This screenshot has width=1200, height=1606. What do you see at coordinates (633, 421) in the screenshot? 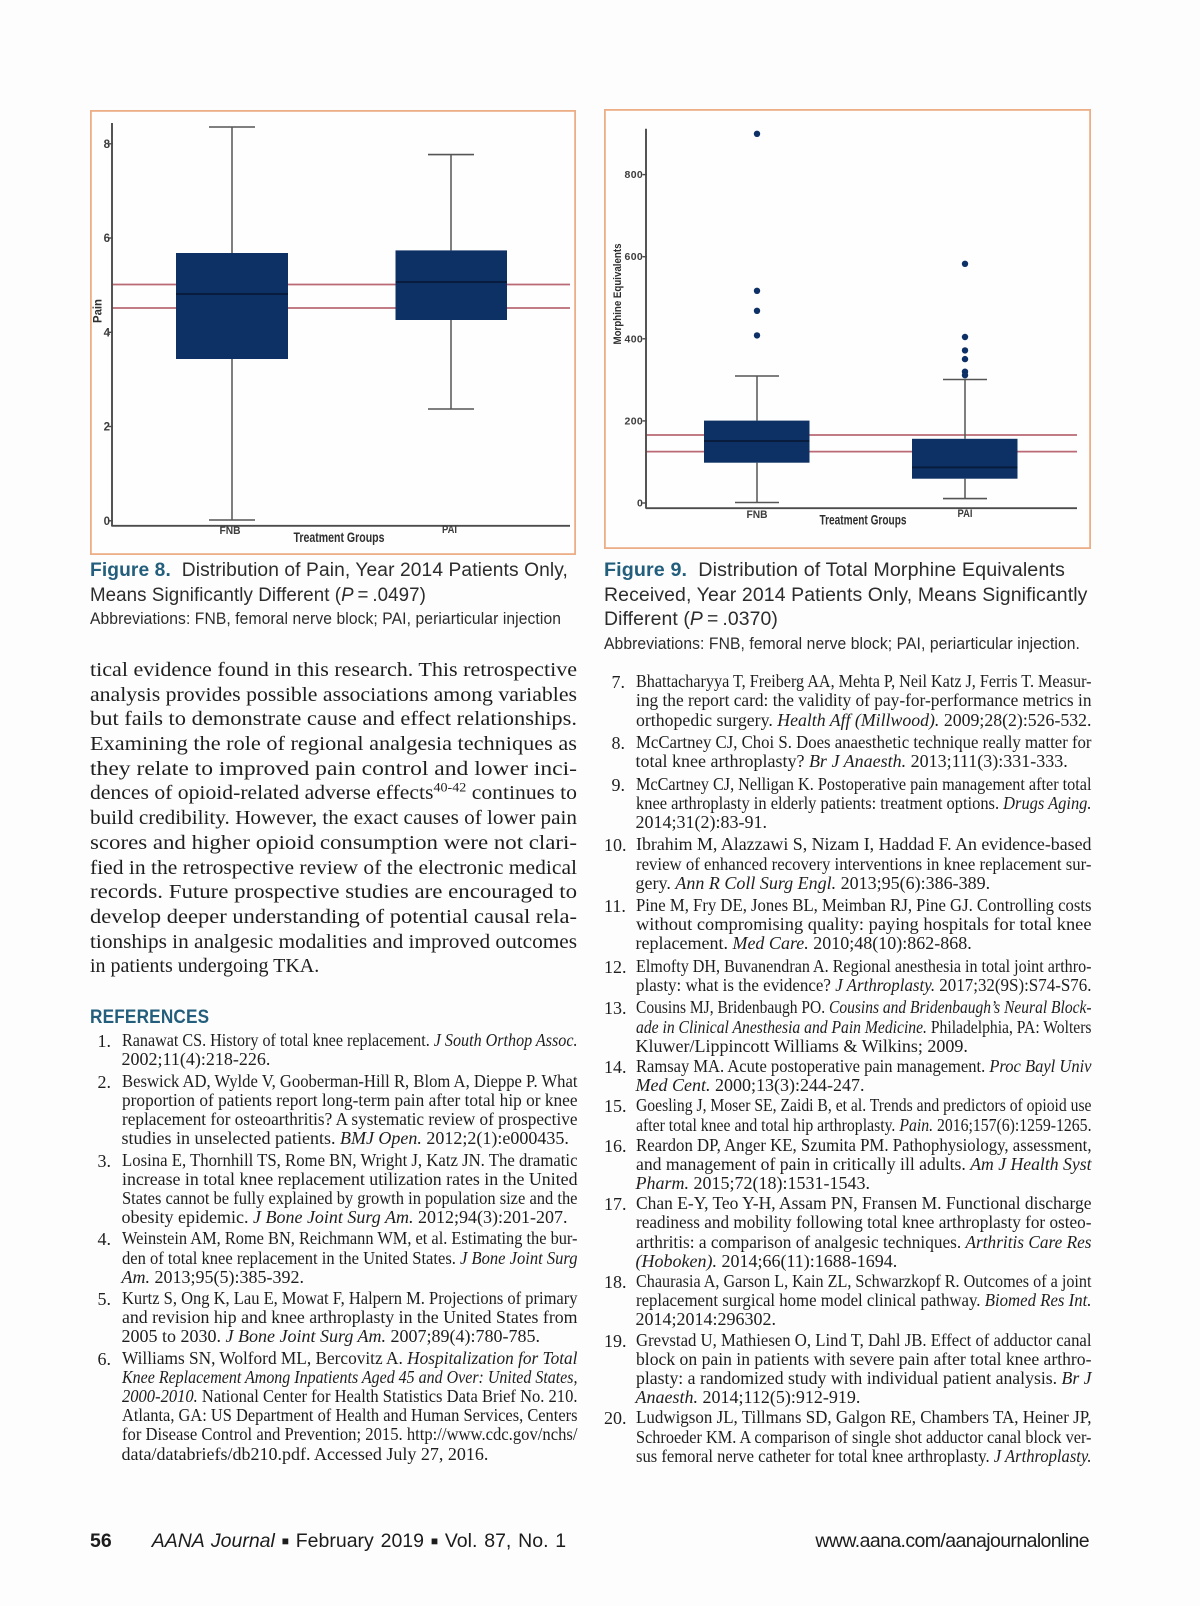
I see `svg-text: 200` at bounding box center [633, 421].